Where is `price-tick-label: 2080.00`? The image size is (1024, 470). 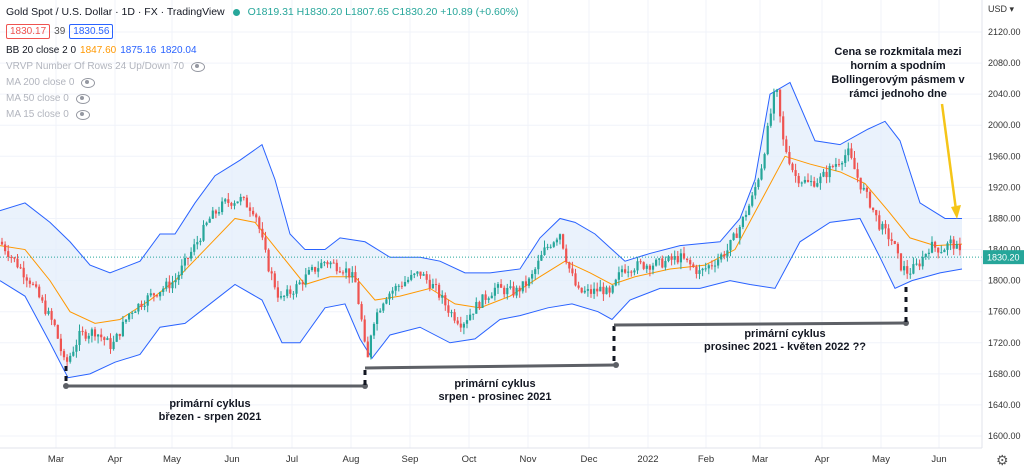
price-tick-label: 2080.00 is located at coordinates (1004, 63).